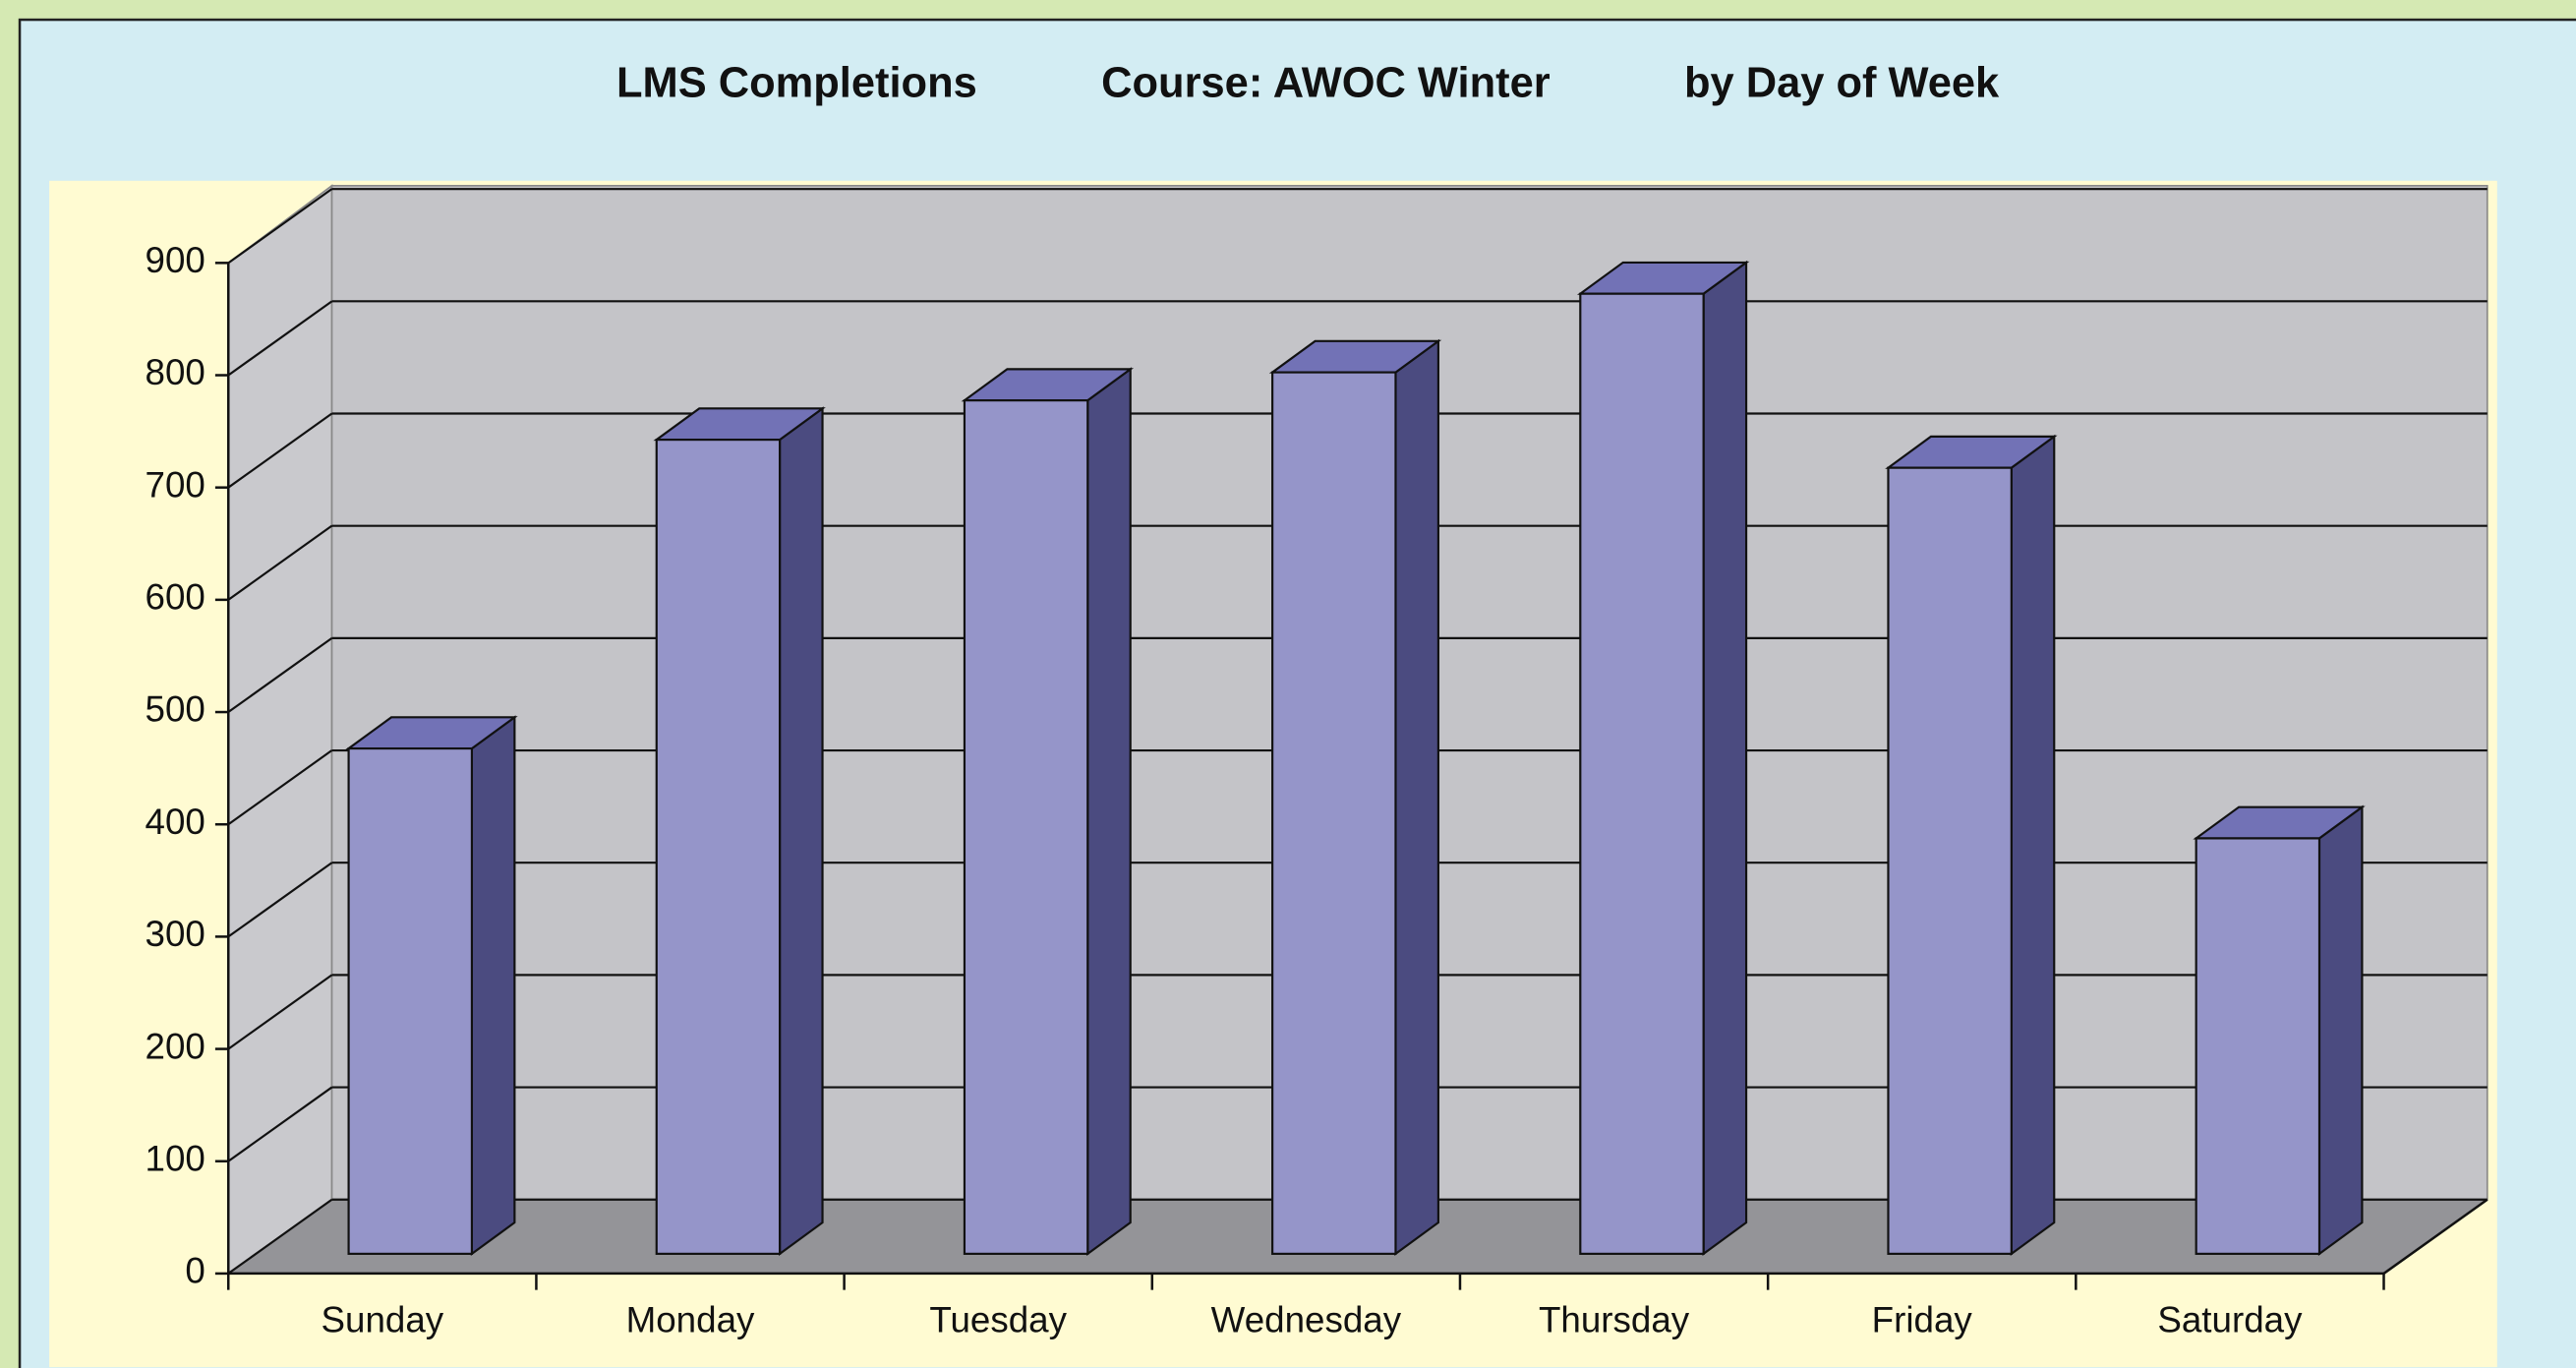  I want to click on y-tick-label: 600, so click(175, 597).